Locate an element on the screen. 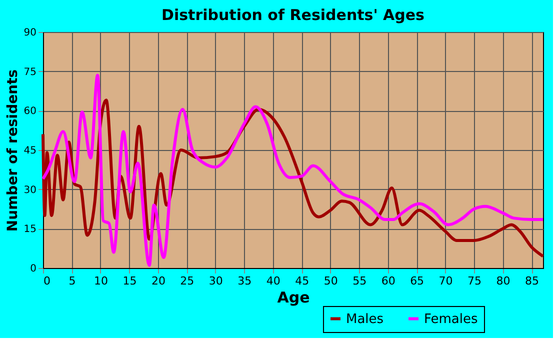  x-tick-label: 40 is located at coordinates (273, 281).